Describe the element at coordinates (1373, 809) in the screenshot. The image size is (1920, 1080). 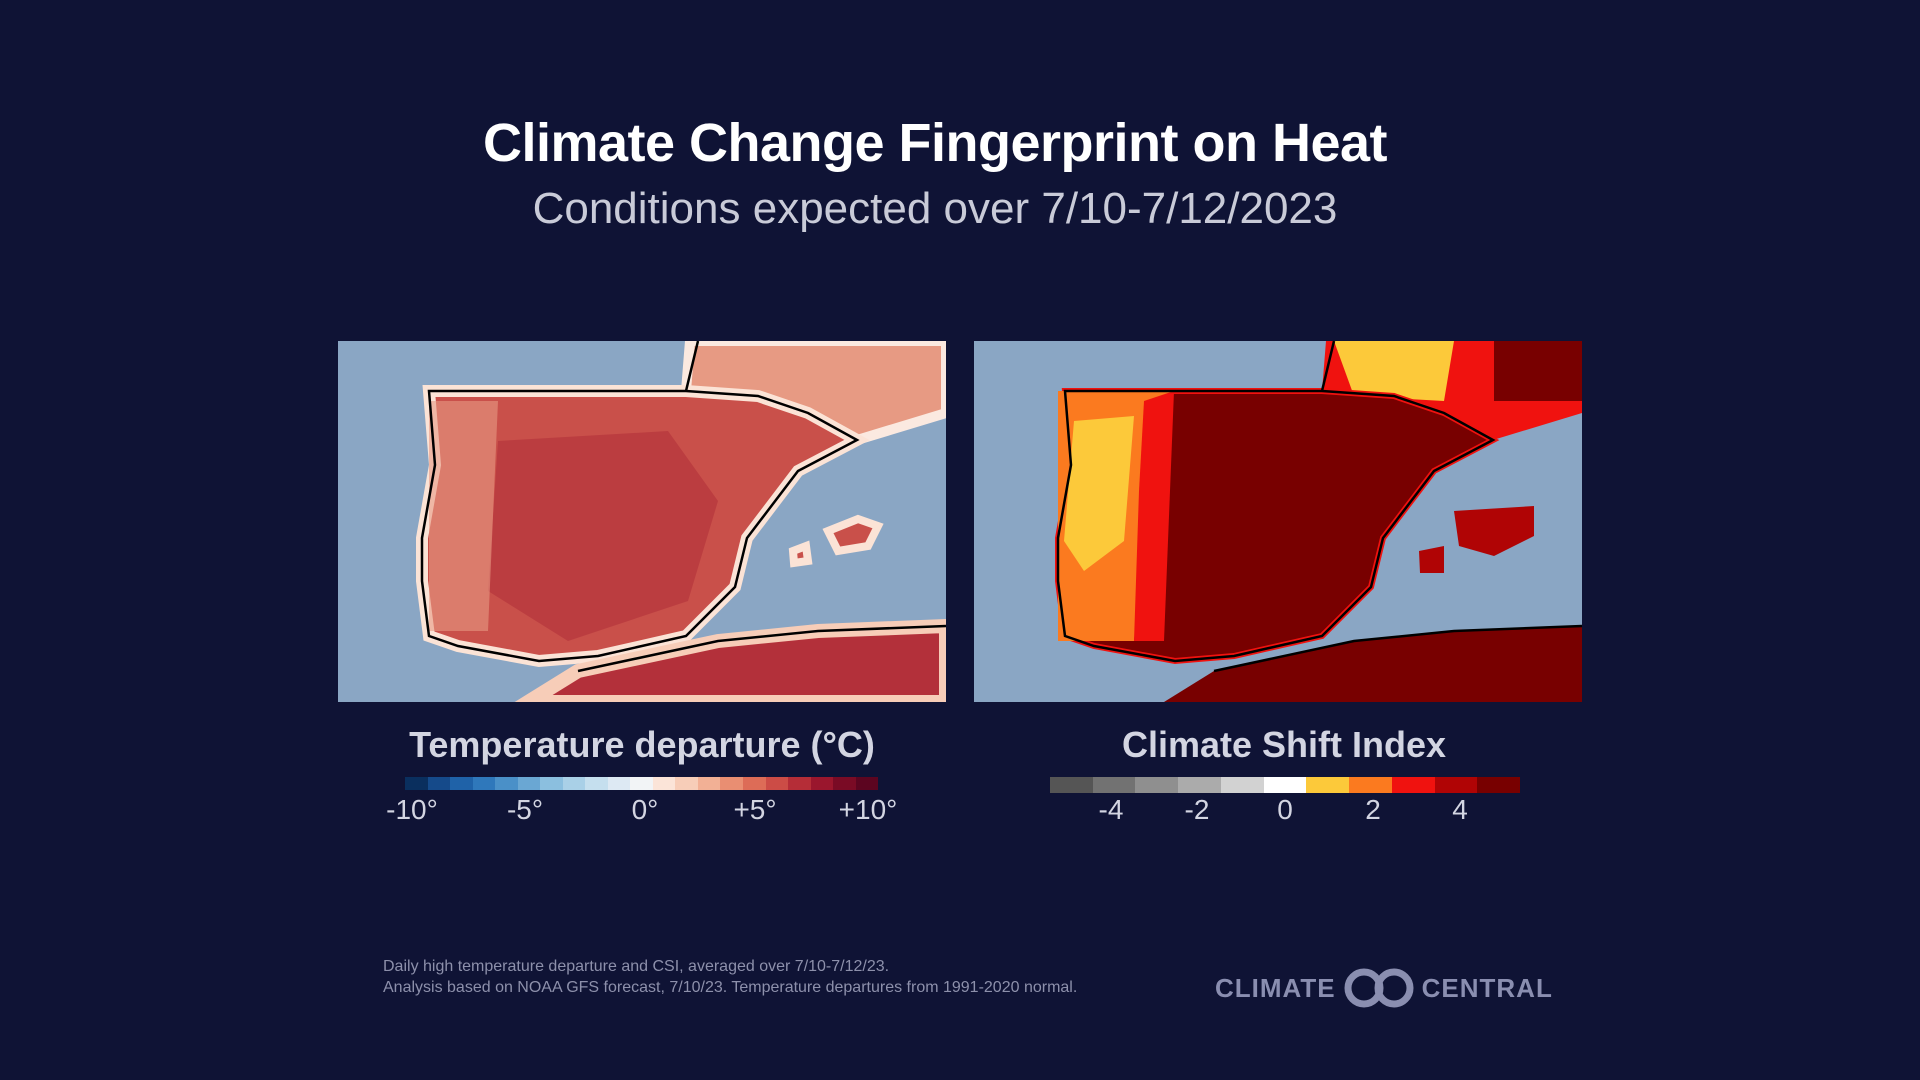
I see `csi-tick: 2` at that location.